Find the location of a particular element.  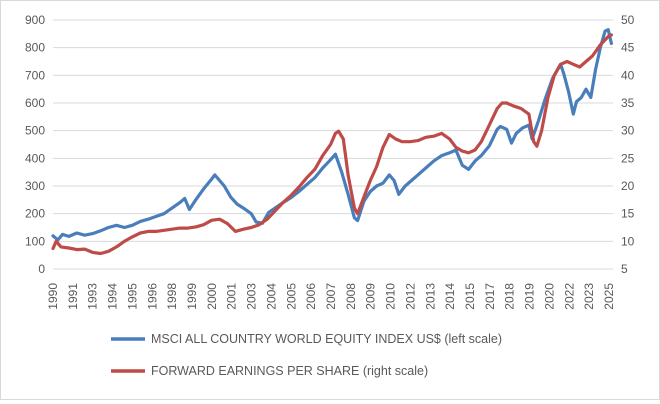

x-axis-tick-label: 2022 is located at coordinates (569, 296).